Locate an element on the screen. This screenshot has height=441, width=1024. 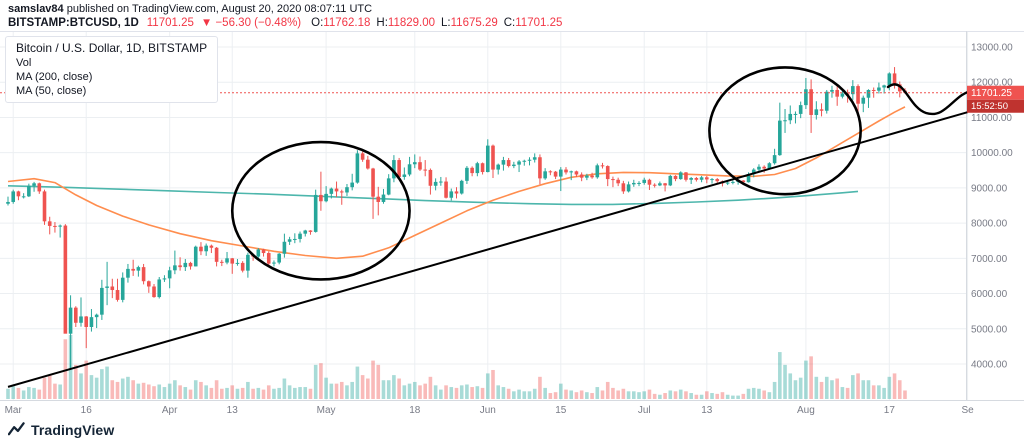
time-axis-label: 17 is located at coordinates (890, 410).